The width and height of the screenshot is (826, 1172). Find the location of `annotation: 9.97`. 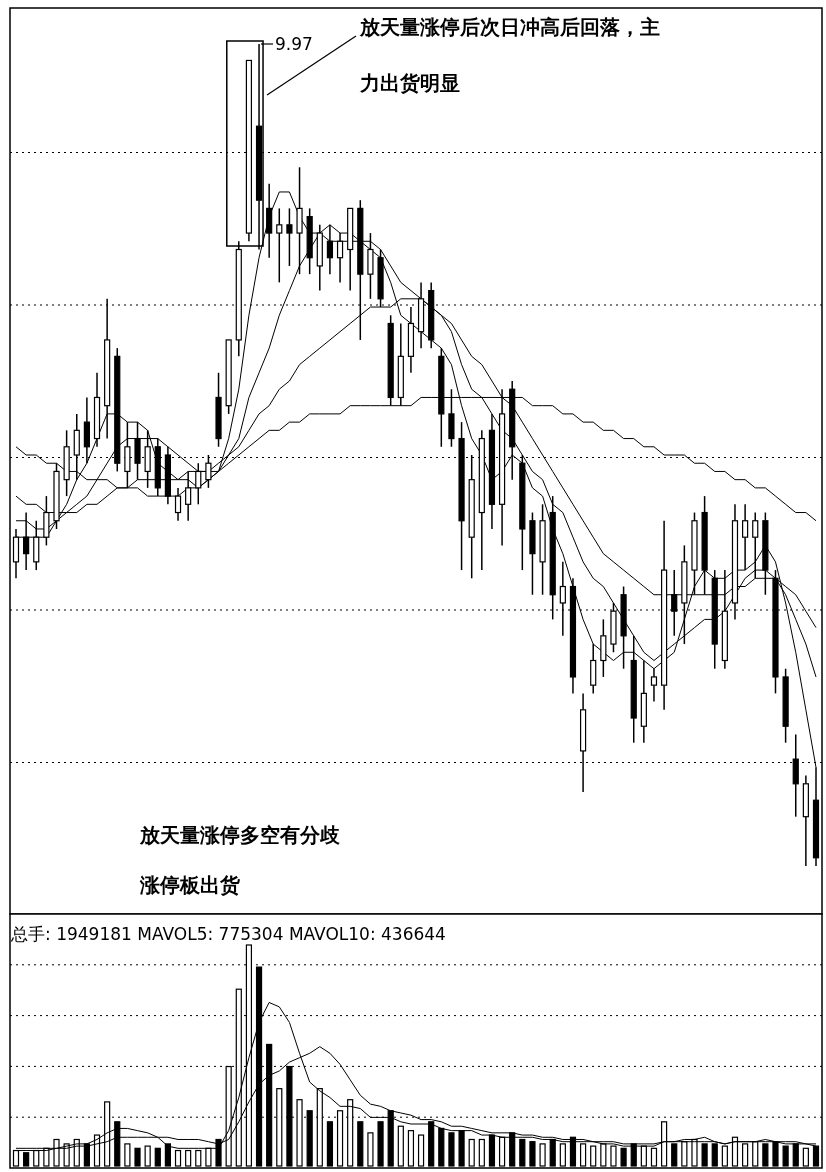

annotation: 9.97 is located at coordinates (294, 44).